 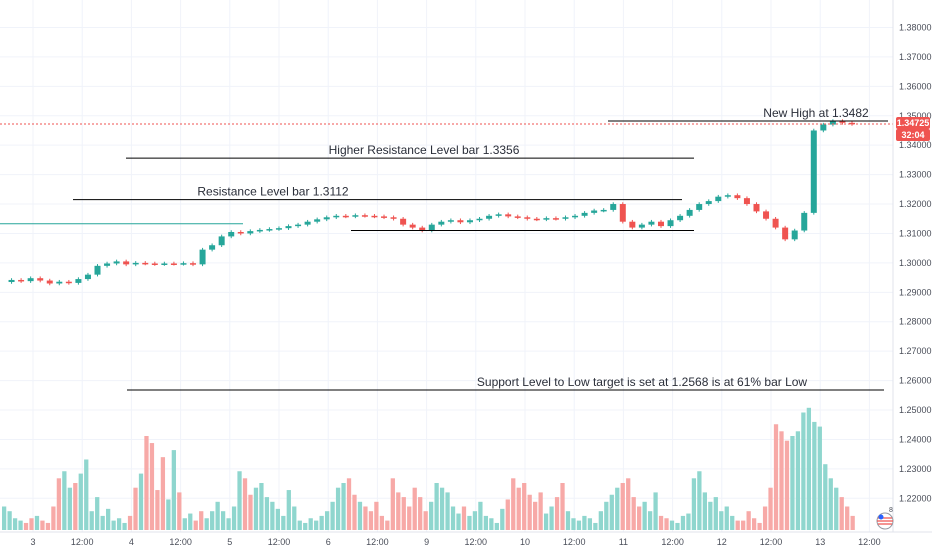 What do you see at coordinates (915, 86) in the screenshot?
I see `price-tick-label: 1.36000` at bounding box center [915, 86].